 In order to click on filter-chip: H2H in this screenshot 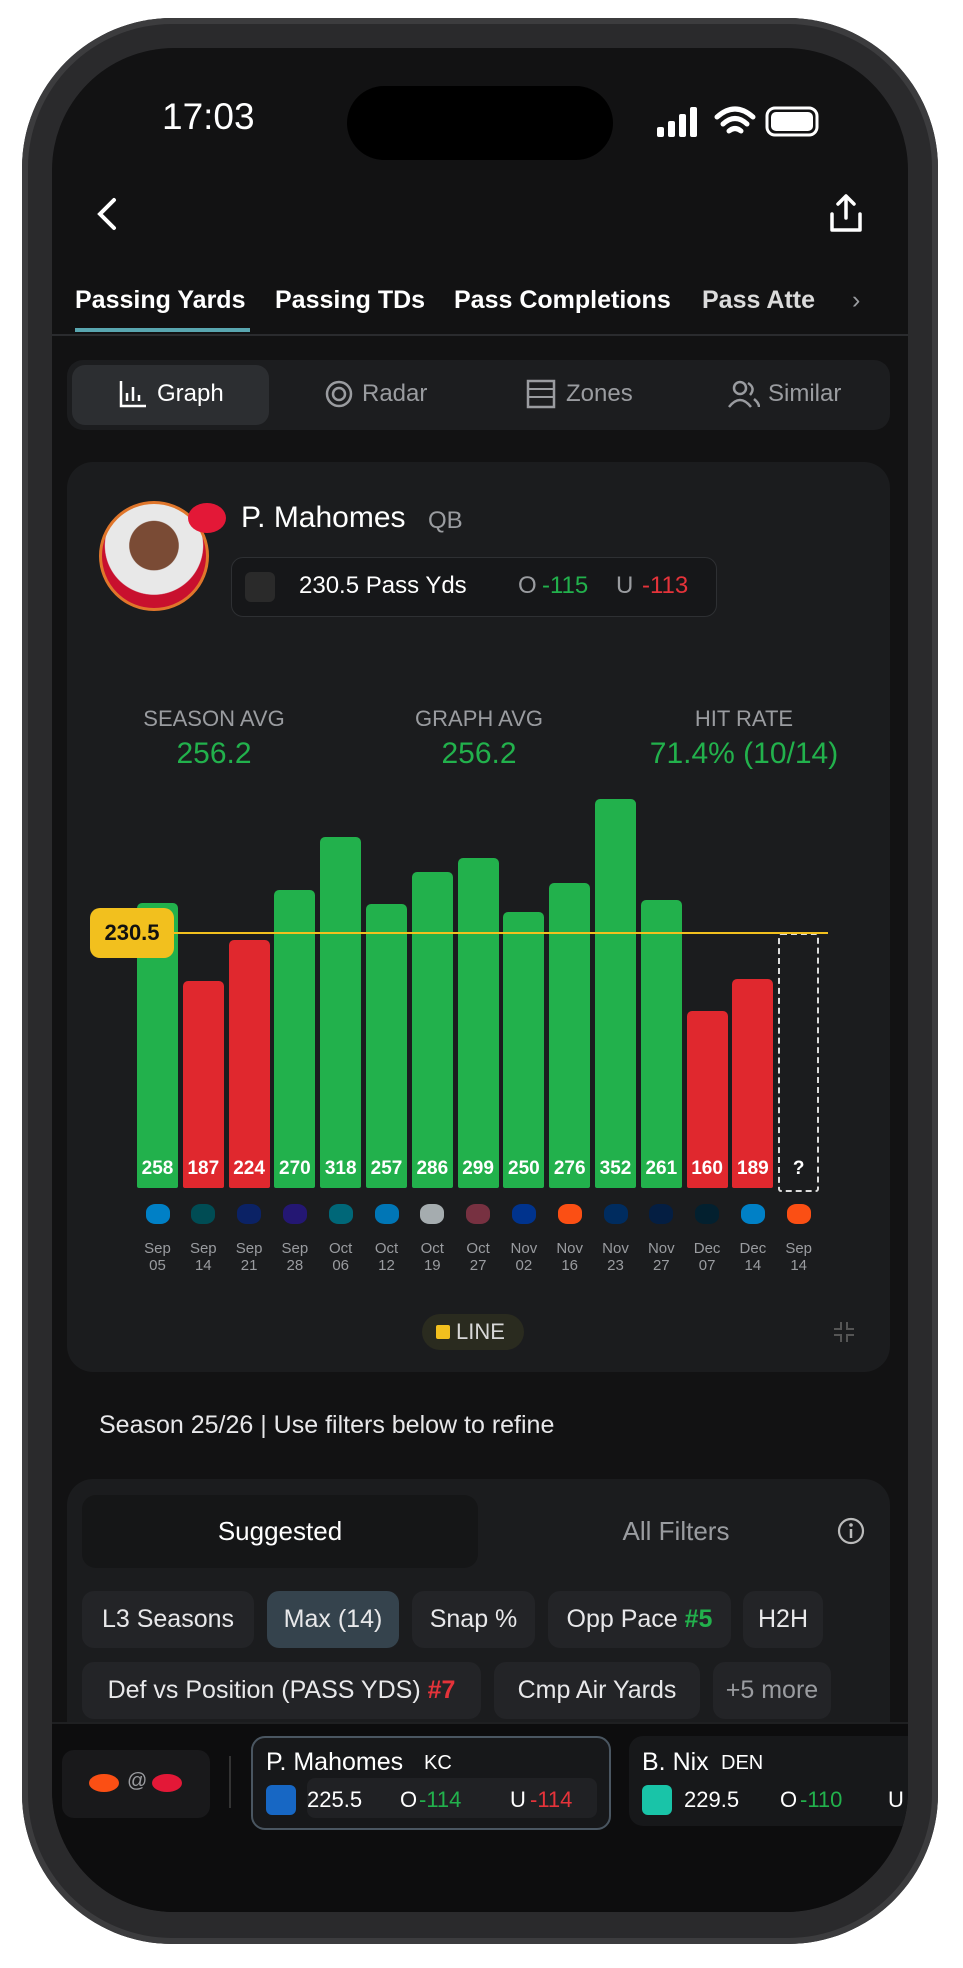, I will do `click(783, 1619)`.